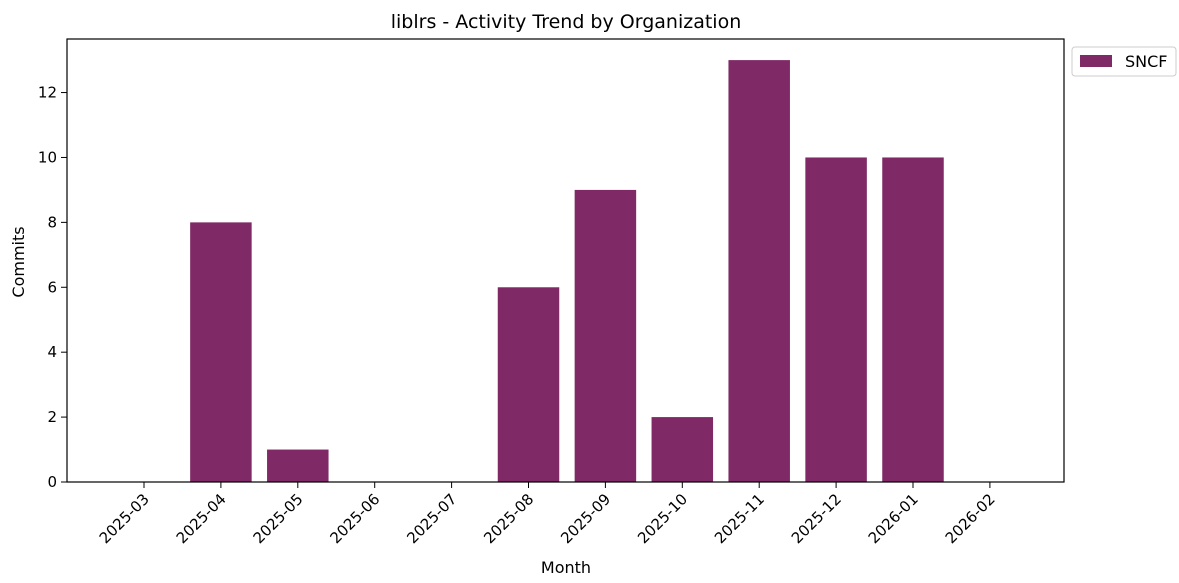 This screenshot has height=583, width=1179. What do you see at coordinates (52, 482) in the screenshot?
I see `y-tick-label-0: 0` at bounding box center [52, 482].